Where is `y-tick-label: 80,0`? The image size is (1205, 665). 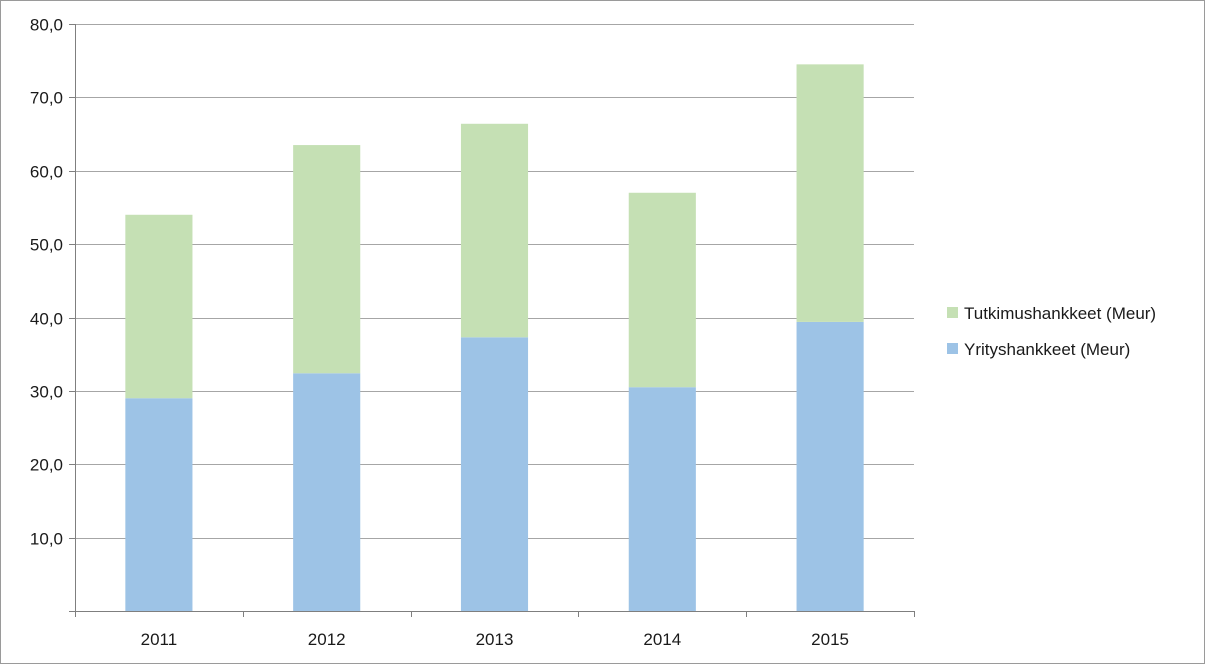
y-tick-label: 80,0 is located at coordinates (46, 25).